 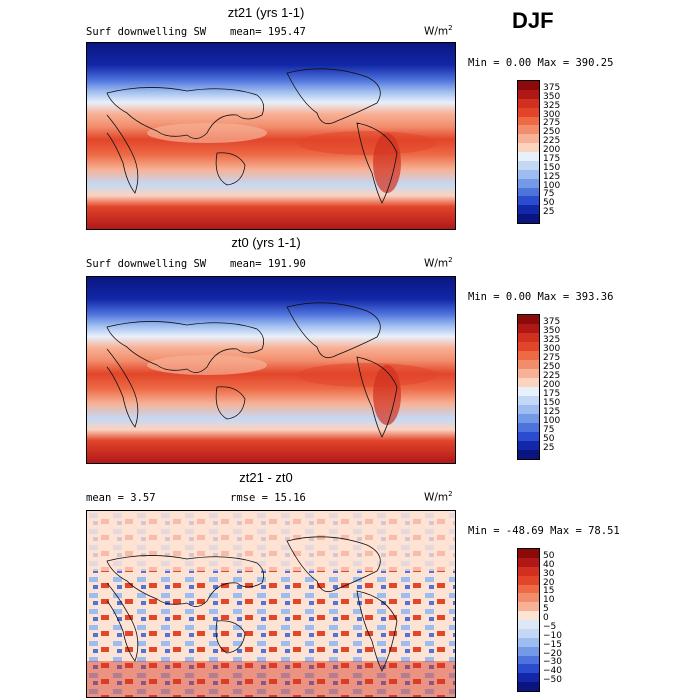 I want to click on colorbar-tick-label: 25, so click(x=549, y=212).